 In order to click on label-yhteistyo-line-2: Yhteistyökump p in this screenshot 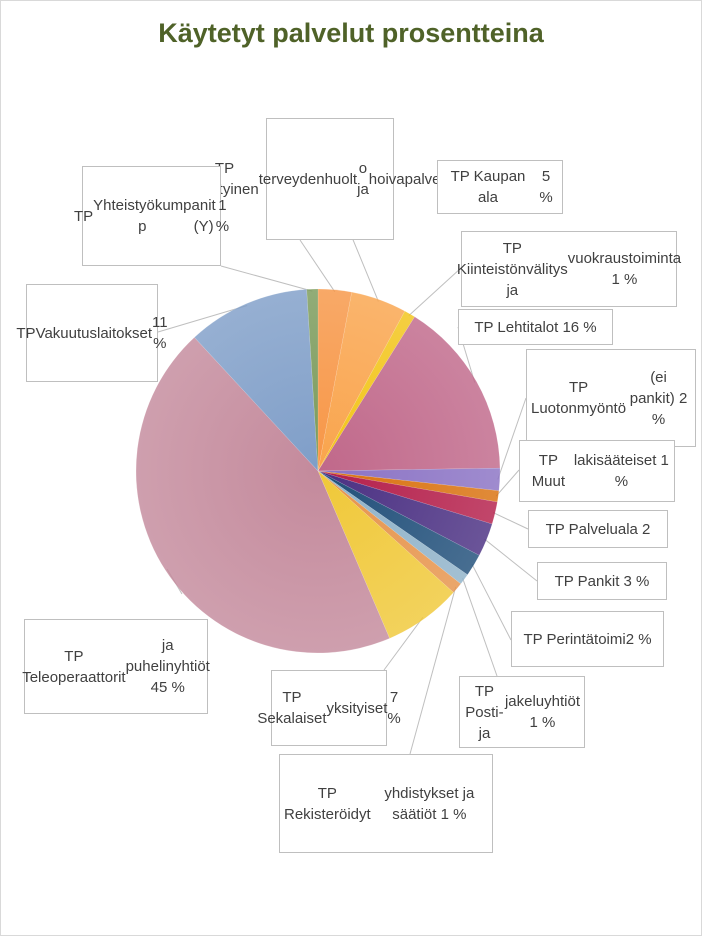, I will do `click(142, 216)`.